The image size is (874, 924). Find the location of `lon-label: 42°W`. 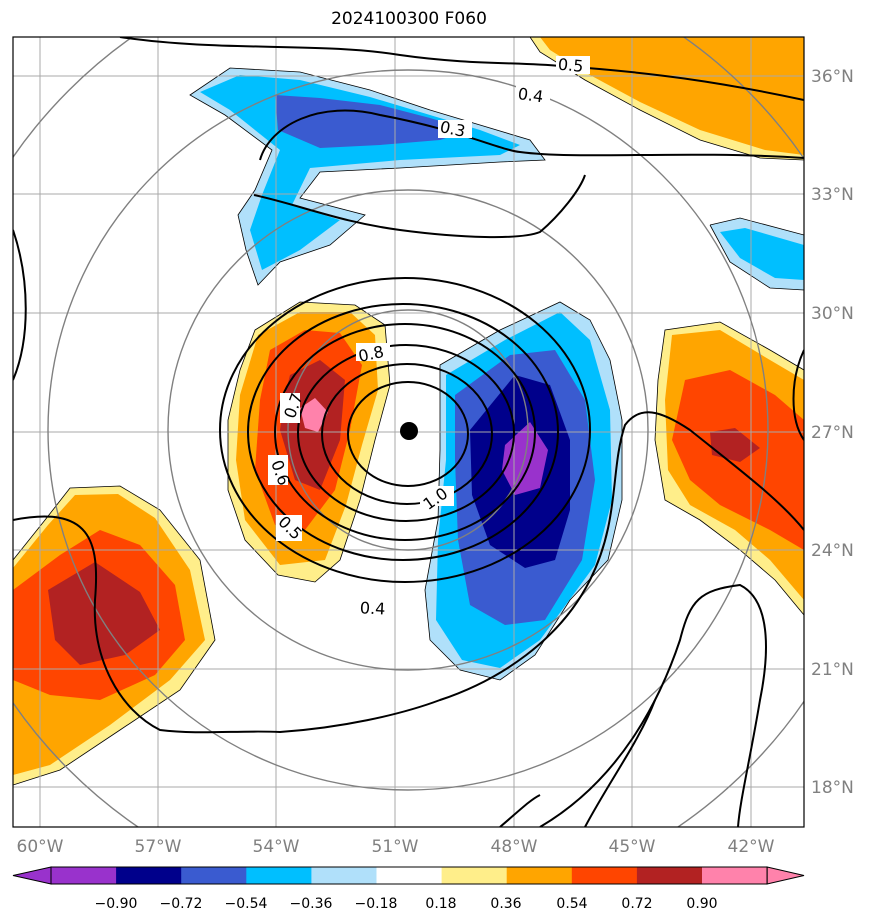

lon-label: 42°W is located at coordinates (751, 847).